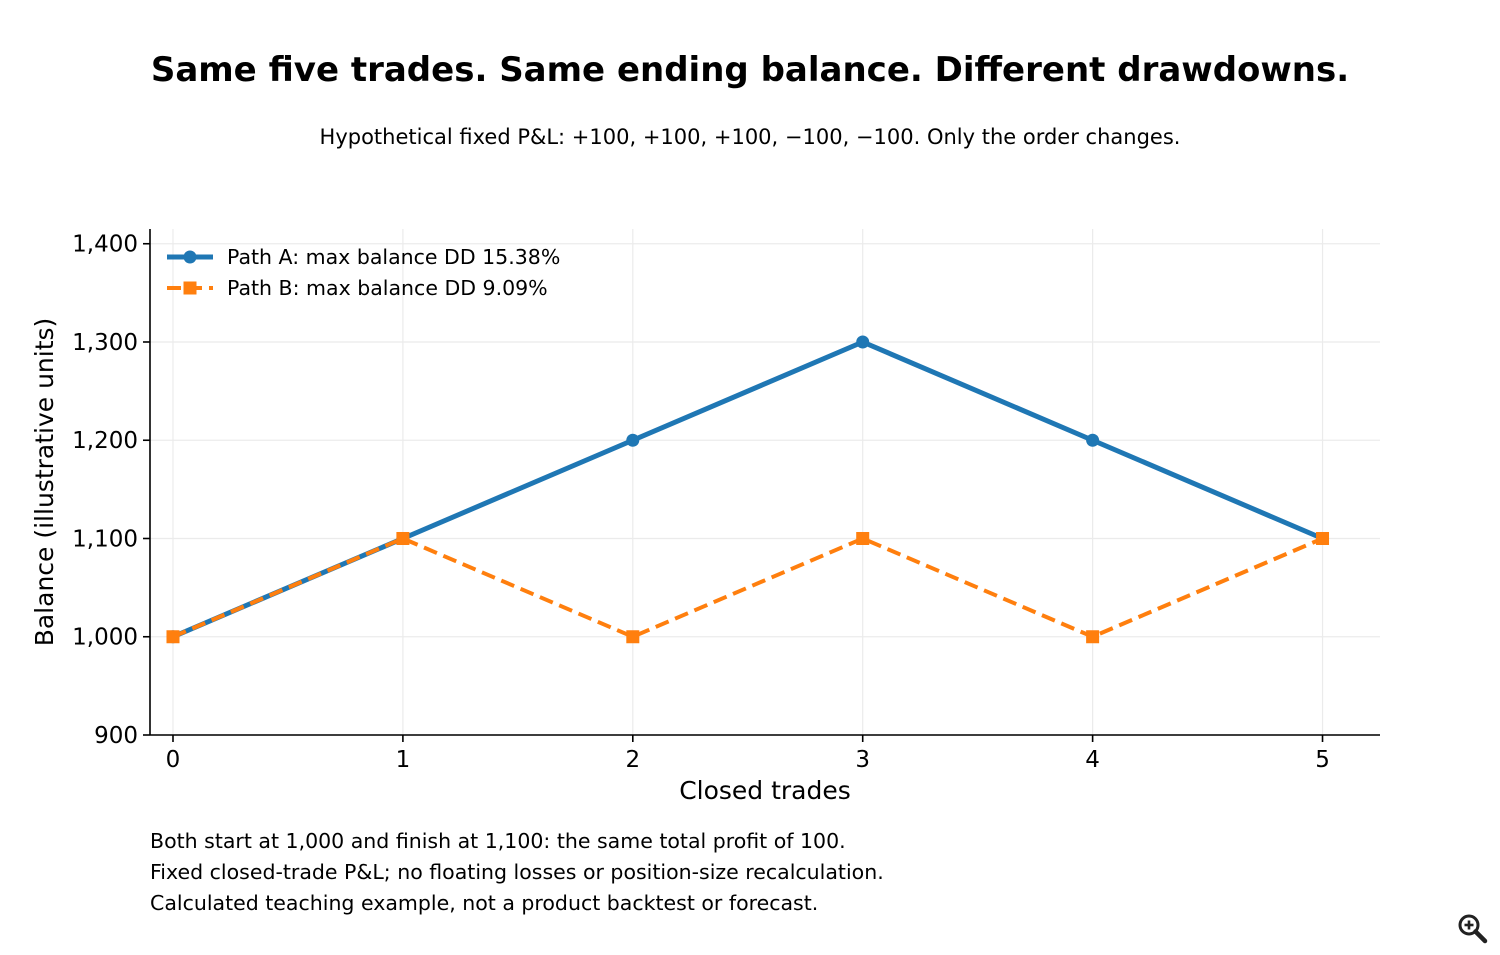  Describe the element at coordinates (105, 245) in the screenshot. I see `y-tick-label: 1,400` at that location.